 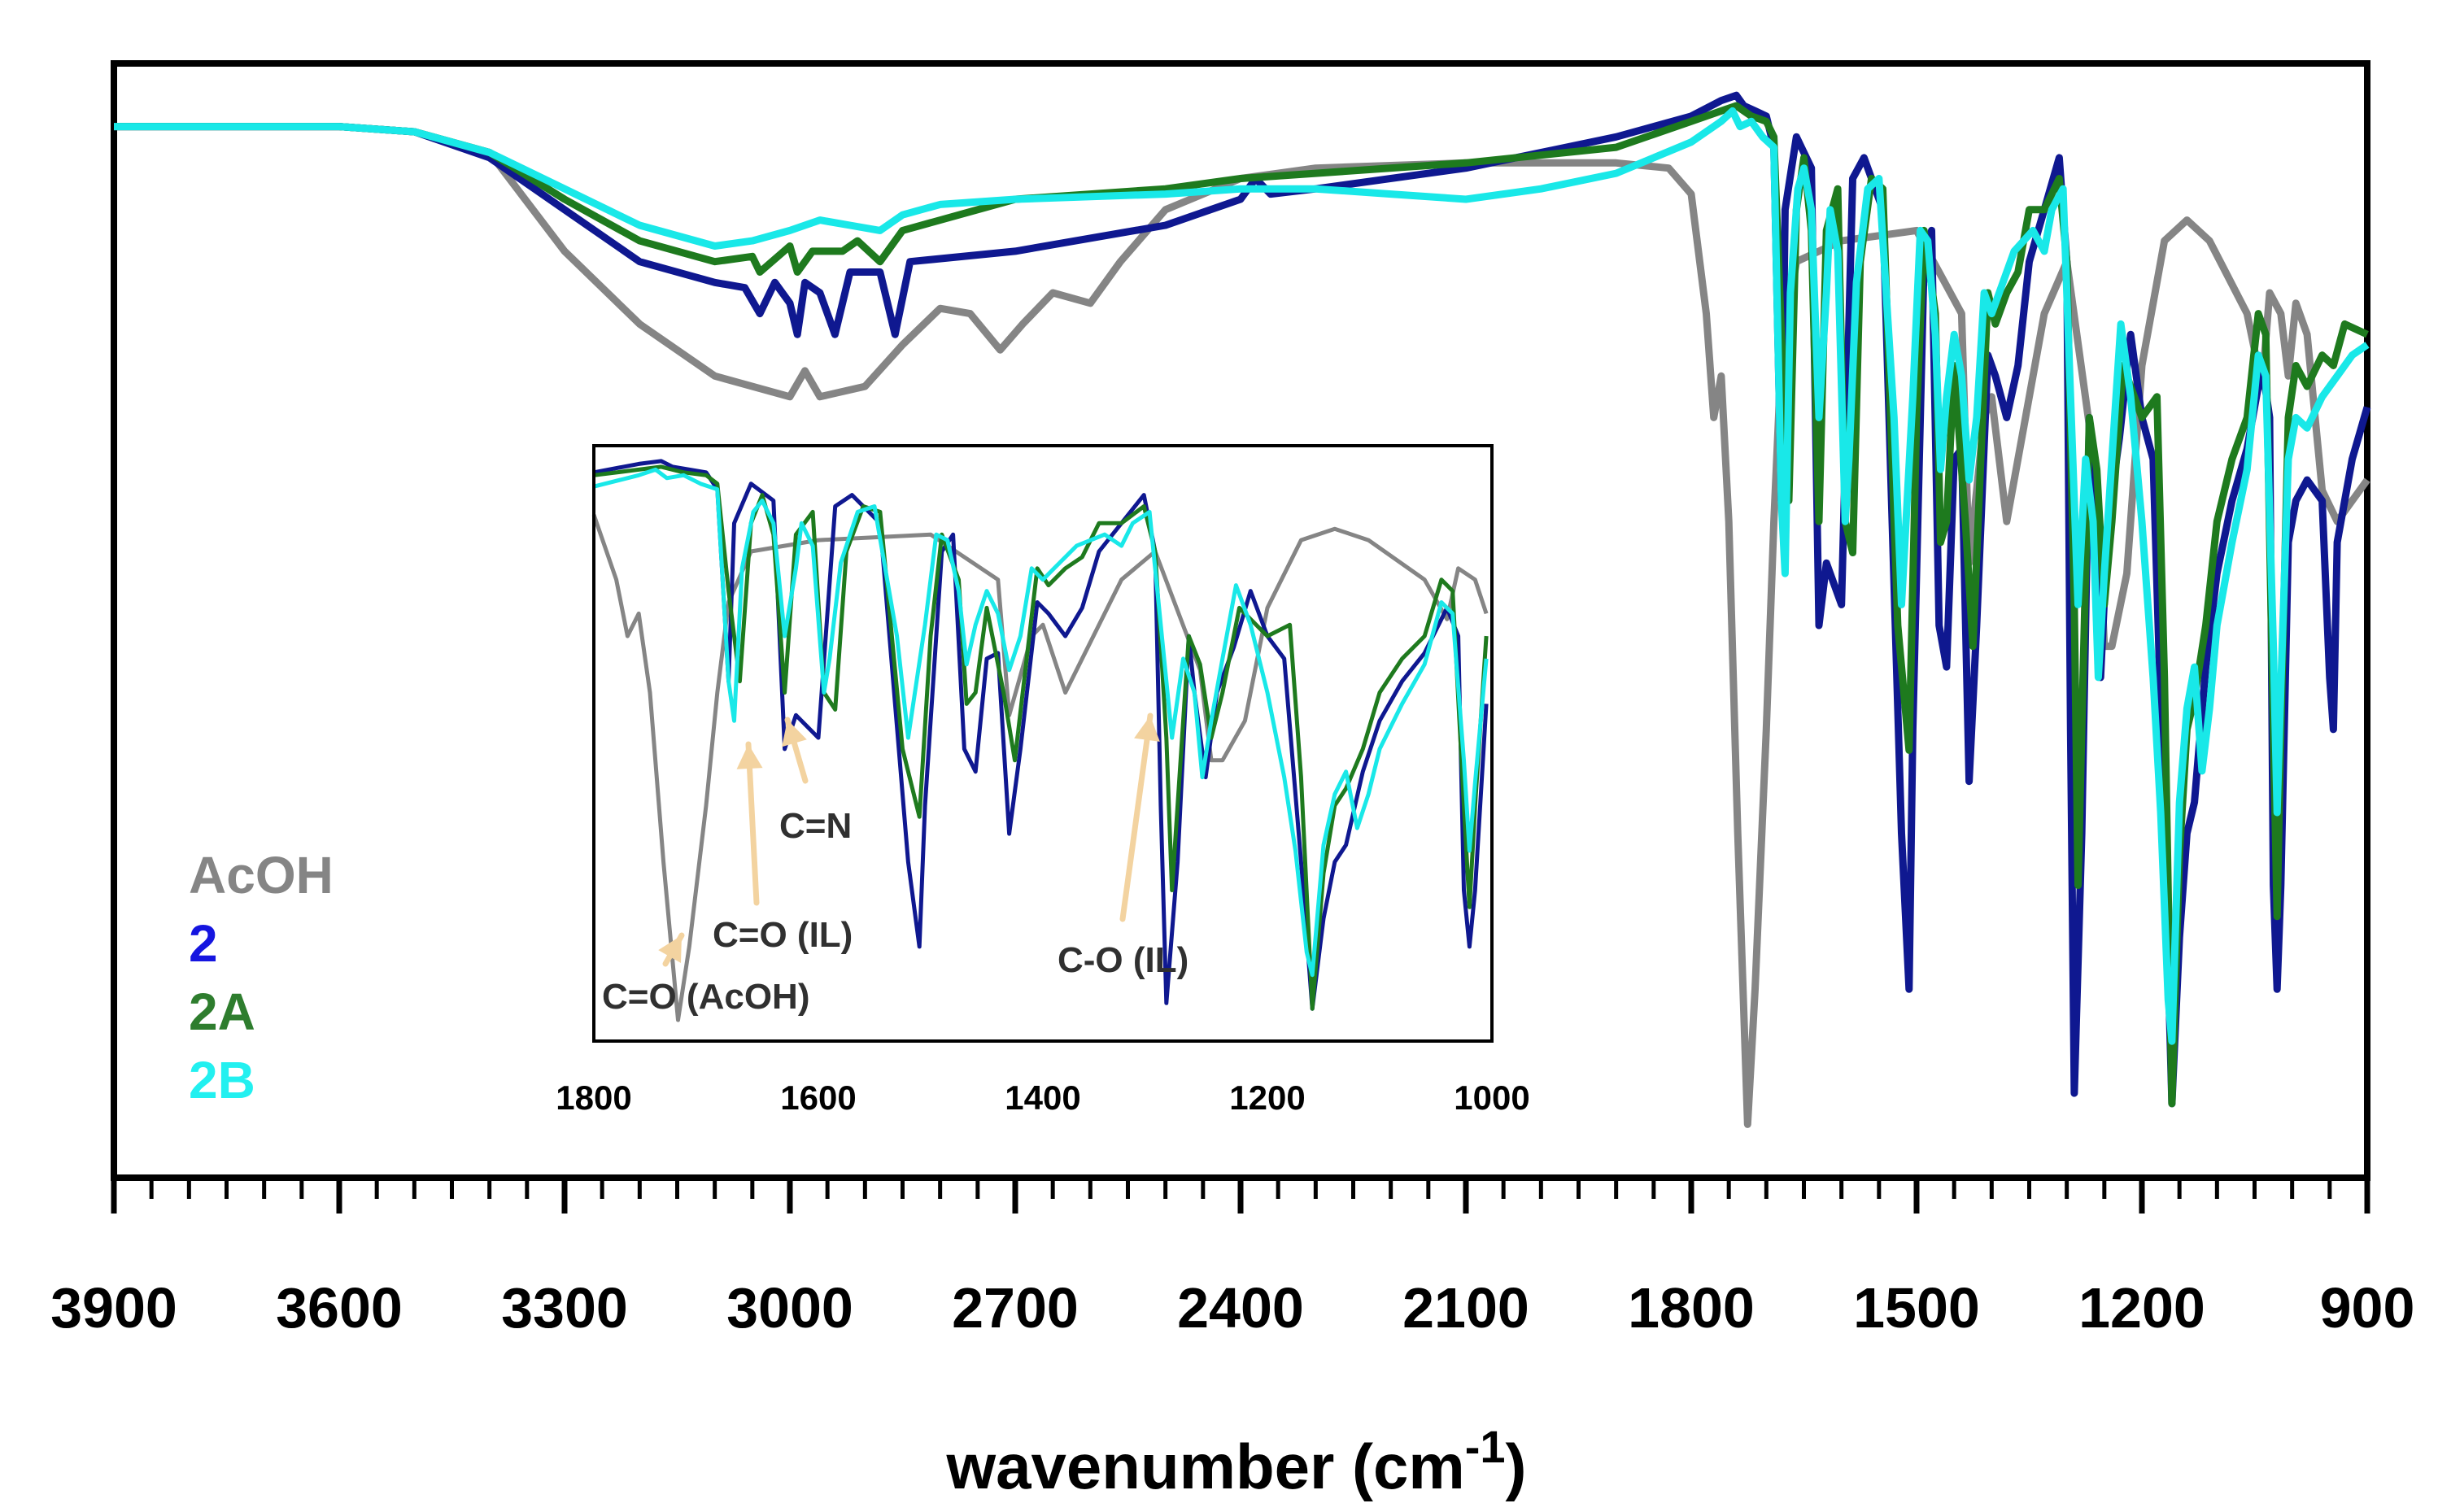 I want to click on main-x-axis-ticks, so click(x=1240, y=1196).